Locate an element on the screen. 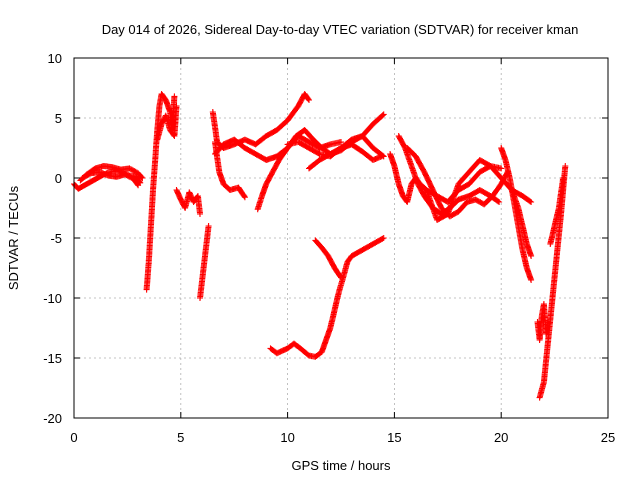  series-arc-j is located at coordinates (230, 170).